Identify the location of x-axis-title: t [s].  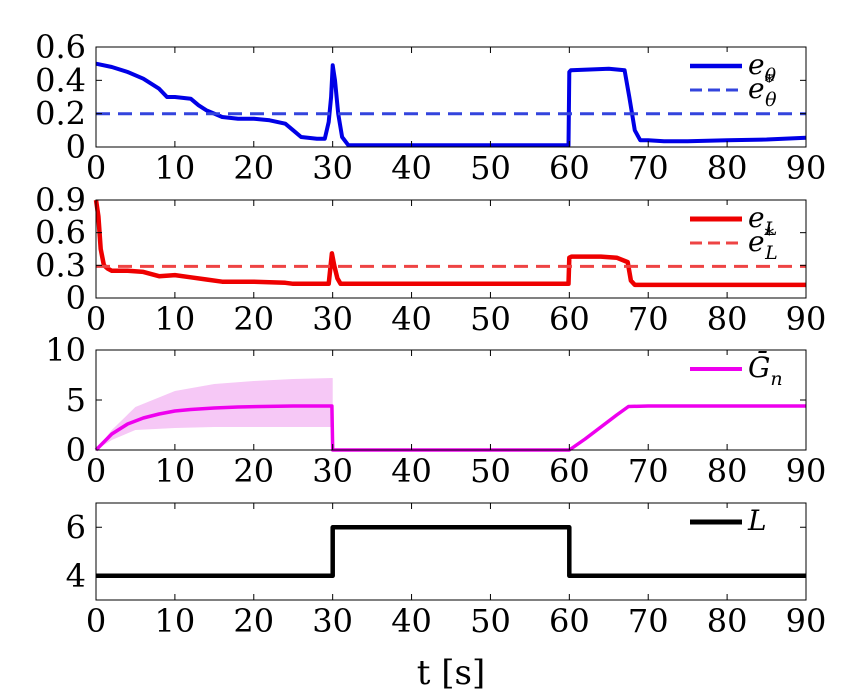
(451, 673).